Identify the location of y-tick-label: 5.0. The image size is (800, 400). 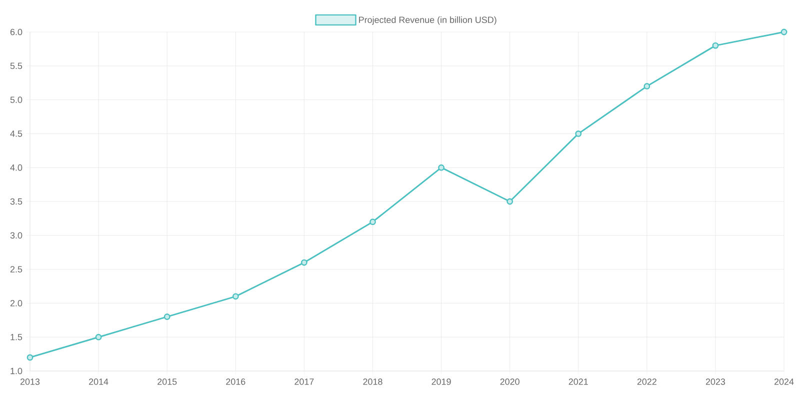
(16, 99).